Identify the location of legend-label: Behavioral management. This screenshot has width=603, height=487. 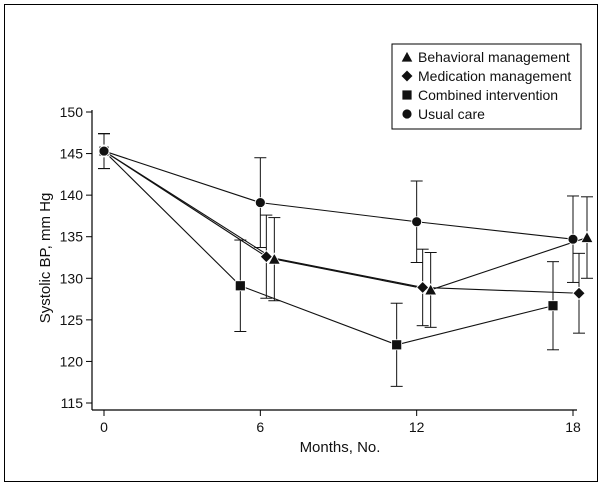
(494, 57).